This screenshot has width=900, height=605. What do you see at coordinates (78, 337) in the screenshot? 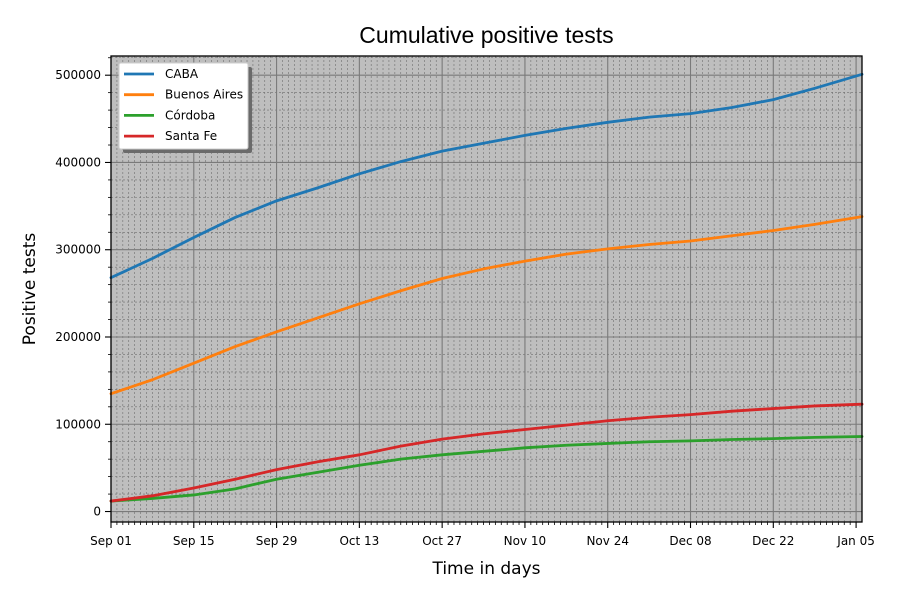
I see `y-tick-label: 200000` at bounding box center [78, 337].